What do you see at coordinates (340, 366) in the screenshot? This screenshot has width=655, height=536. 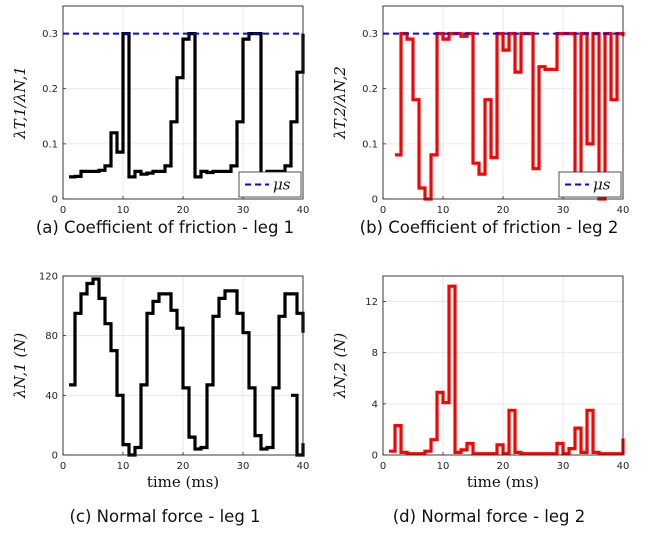 I see `y-axis-label: λN,2 (N)` at bounding box center [340, 366].